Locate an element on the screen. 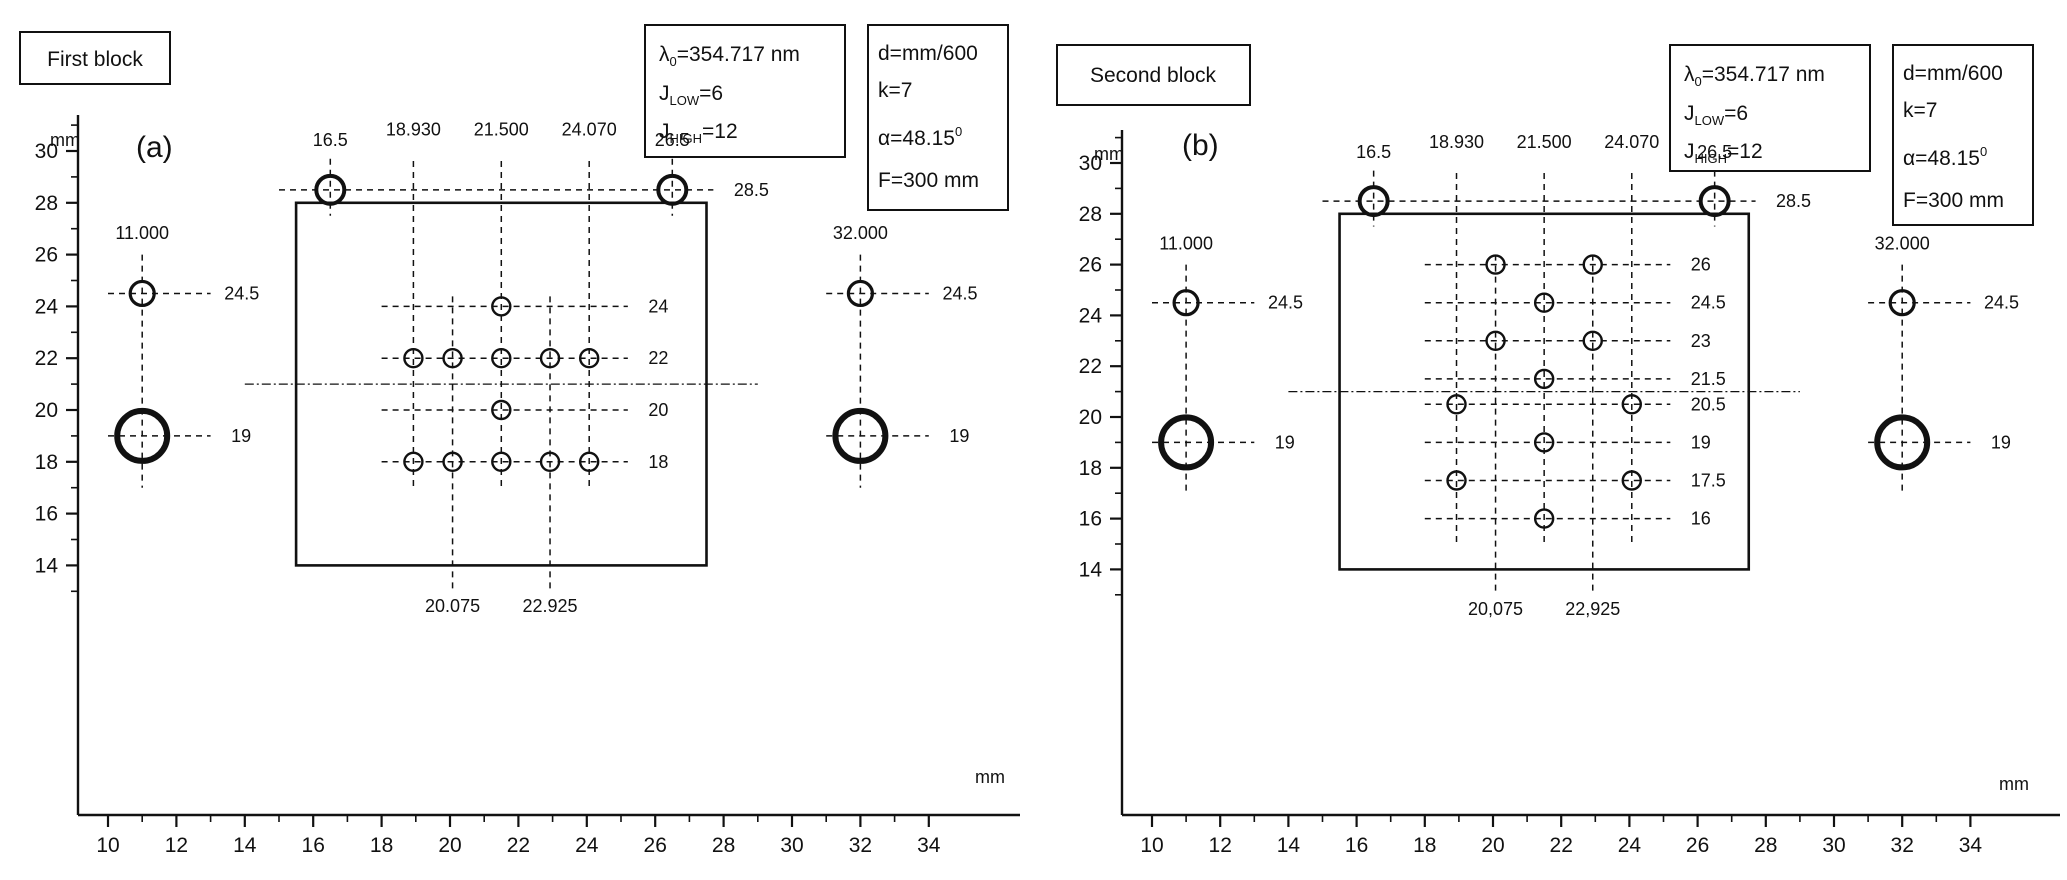 The image size is (2067, 880). row-label: 24 is located at coordinates (658, 306).